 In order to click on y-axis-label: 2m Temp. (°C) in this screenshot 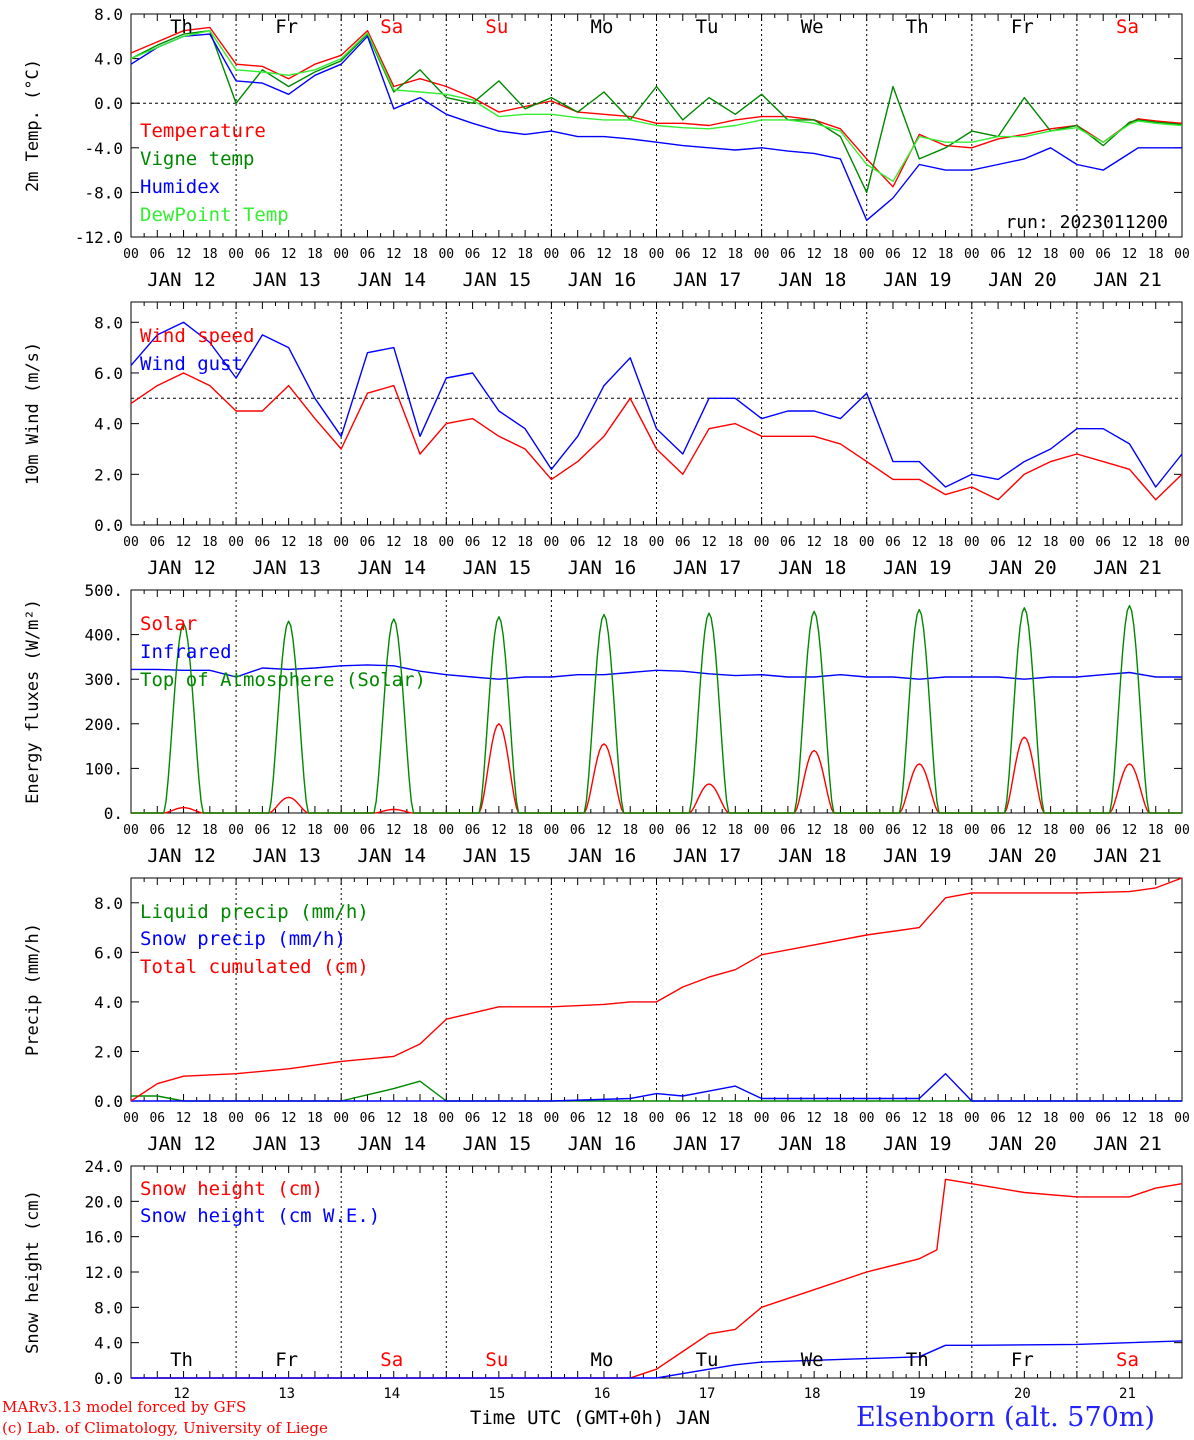, I will do `click(33, 125)`.